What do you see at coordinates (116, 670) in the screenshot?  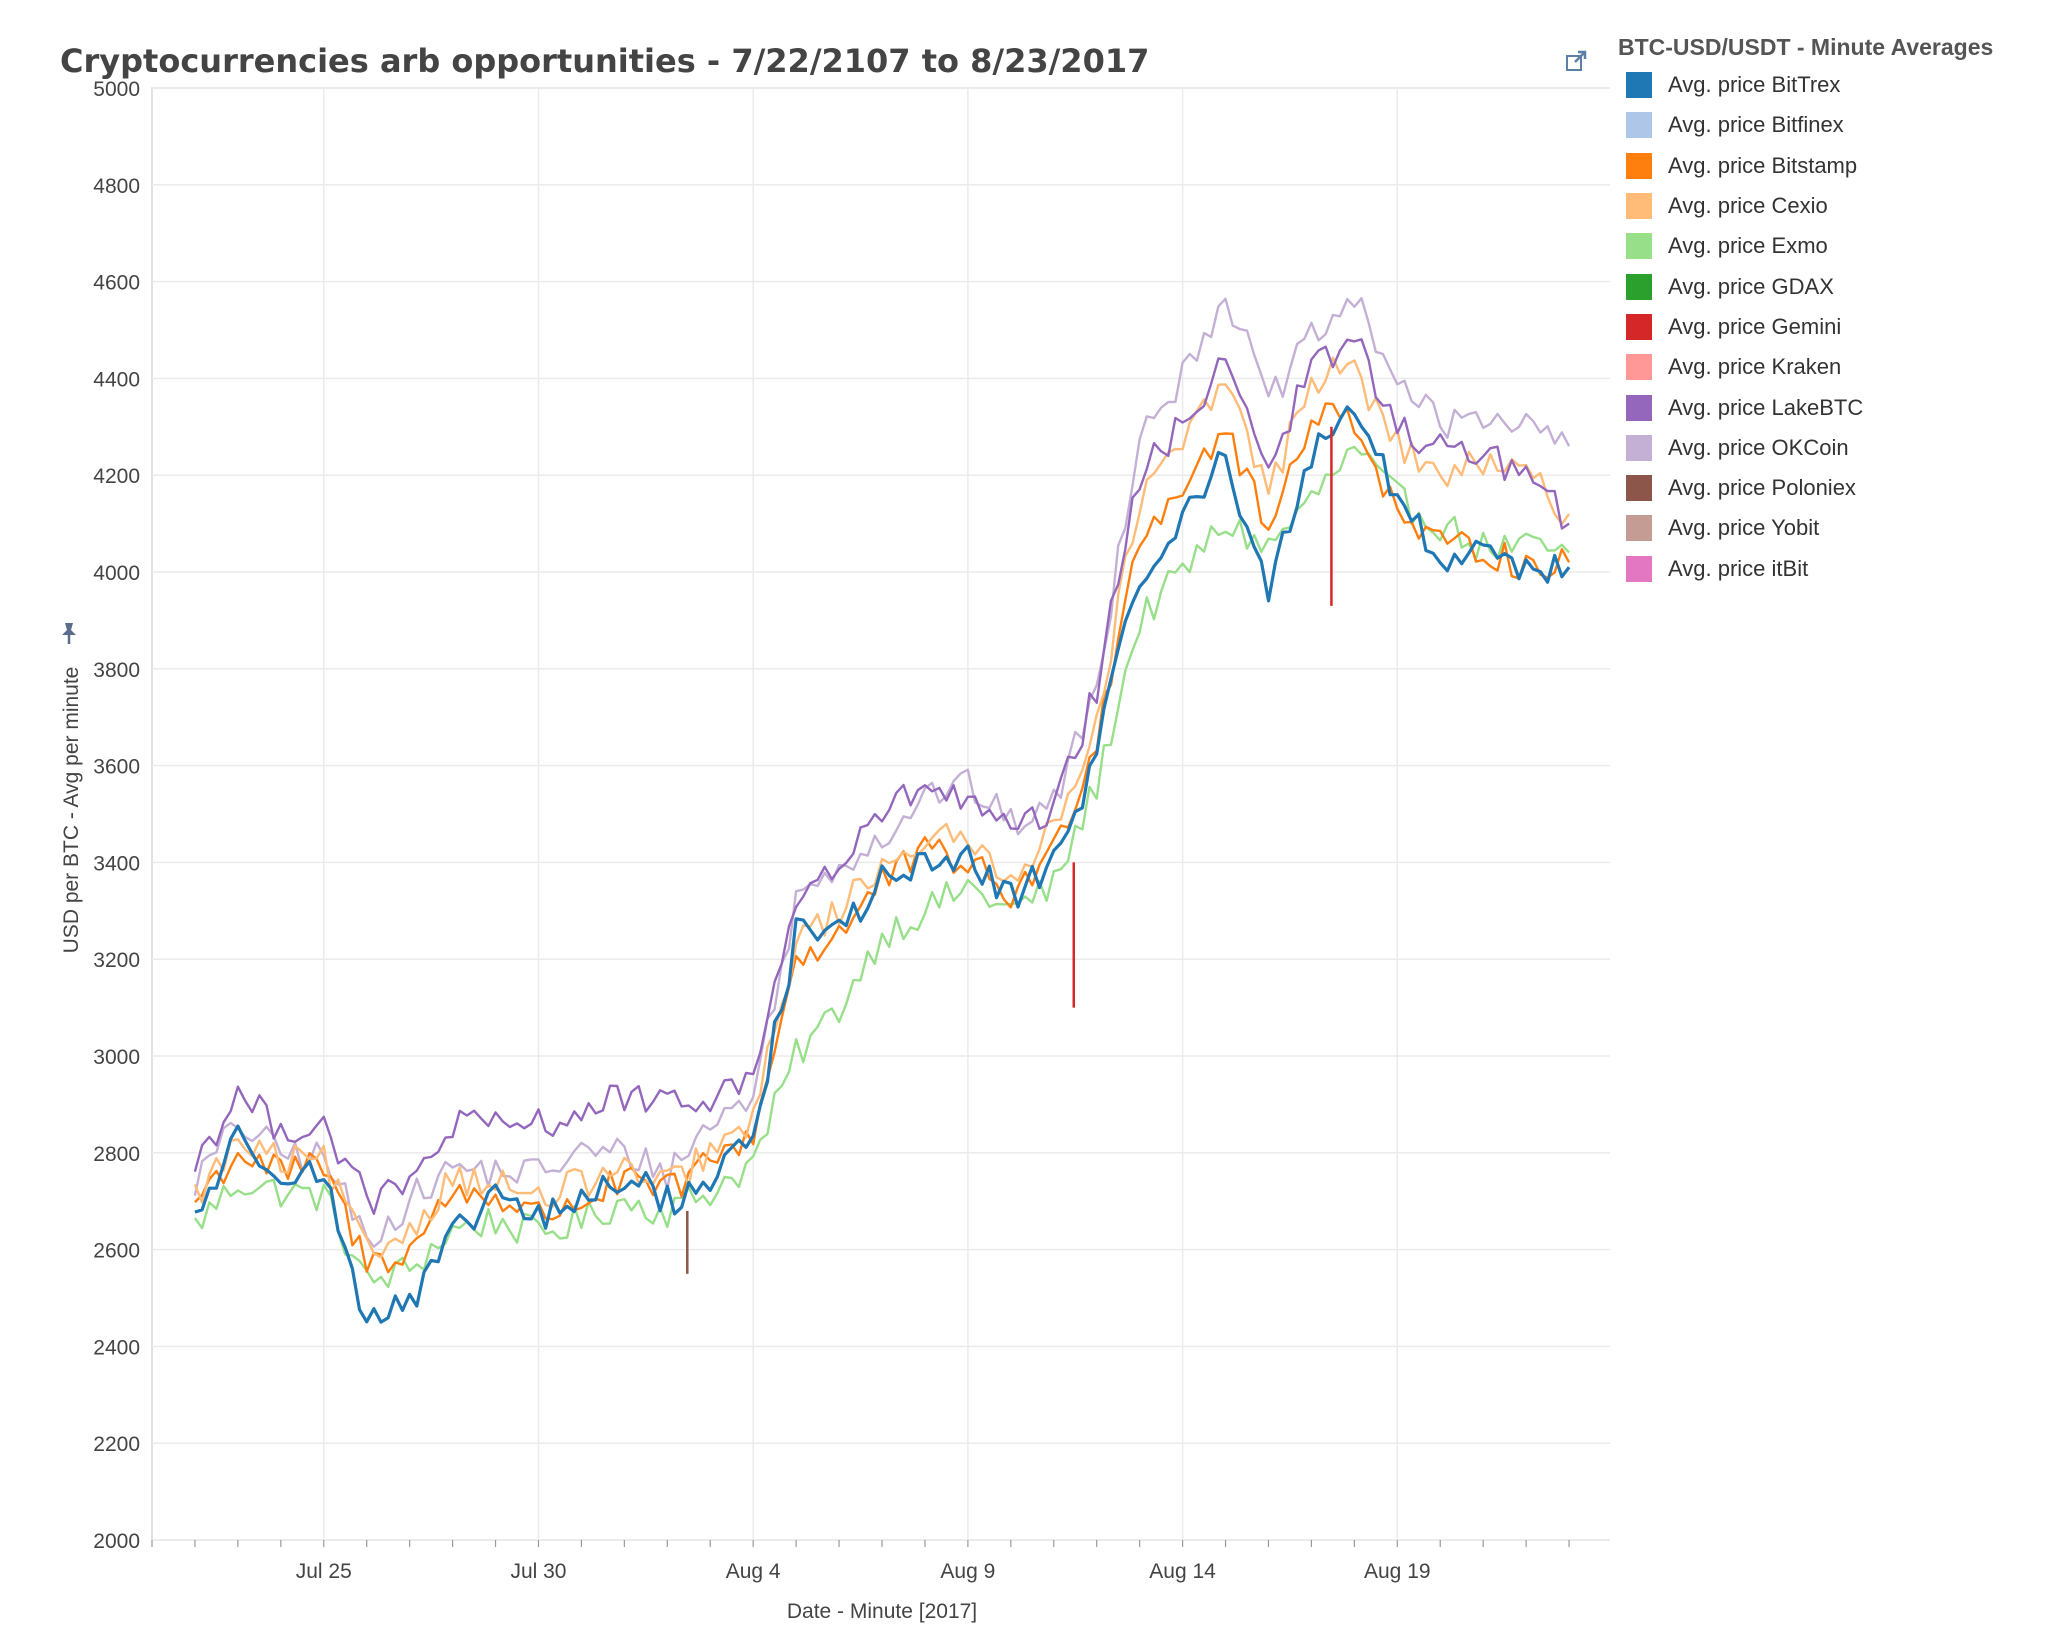 I see `y-tick-label: 3800` at bounding box center [116, 670].